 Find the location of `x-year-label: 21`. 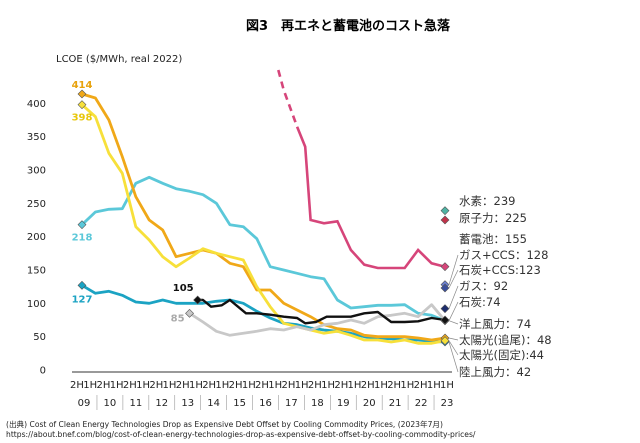

x-year-label: 21 is located at coordinates (395, 403).